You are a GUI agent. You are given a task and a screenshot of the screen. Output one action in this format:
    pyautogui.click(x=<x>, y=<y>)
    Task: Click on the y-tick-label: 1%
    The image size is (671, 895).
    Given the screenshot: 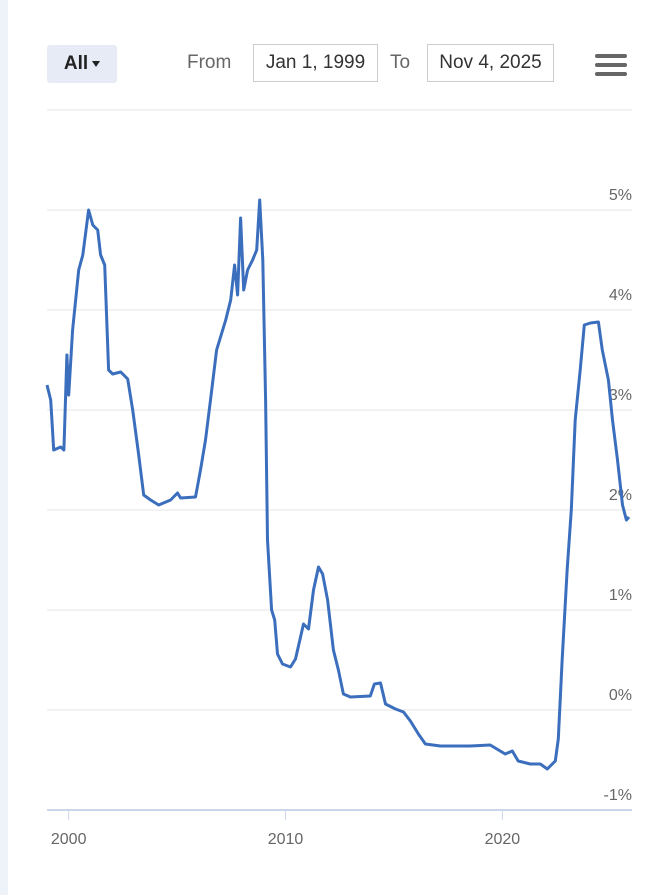 What is the action you would take?
    pyautogui.click(x=620, y=595)
    